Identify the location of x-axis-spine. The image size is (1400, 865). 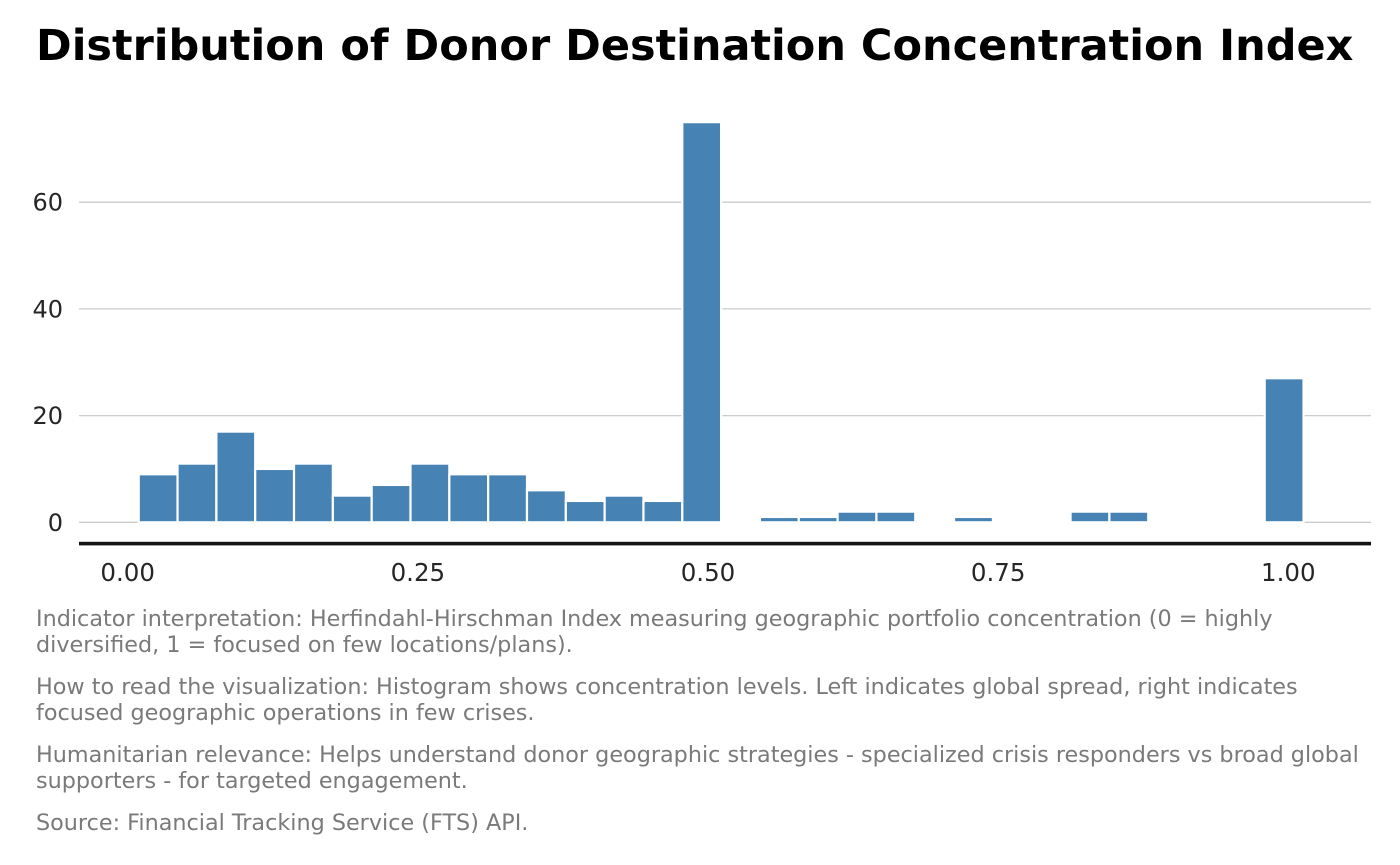
(725, 543).